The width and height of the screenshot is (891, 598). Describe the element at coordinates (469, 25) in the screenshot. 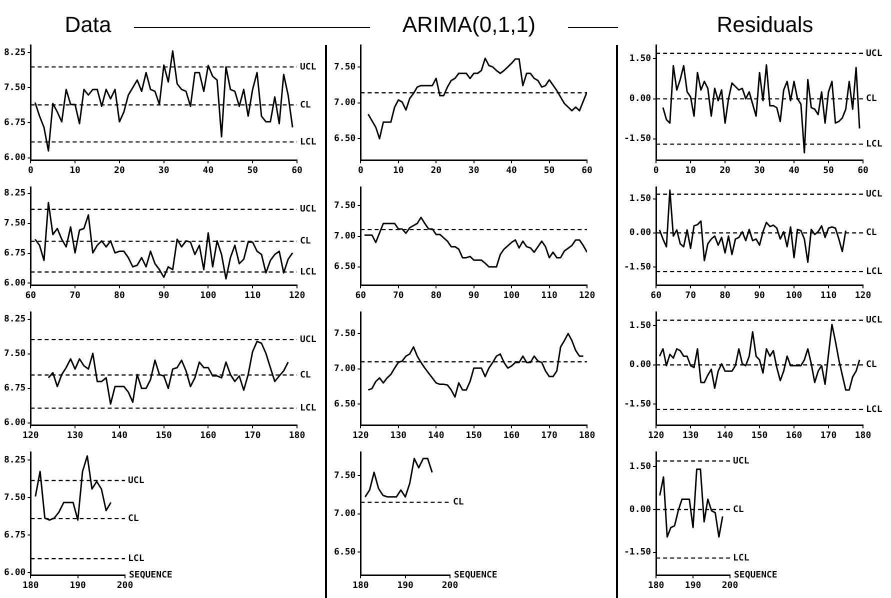

I see `chart-title: ARIMA(0,1,1)` at that location.